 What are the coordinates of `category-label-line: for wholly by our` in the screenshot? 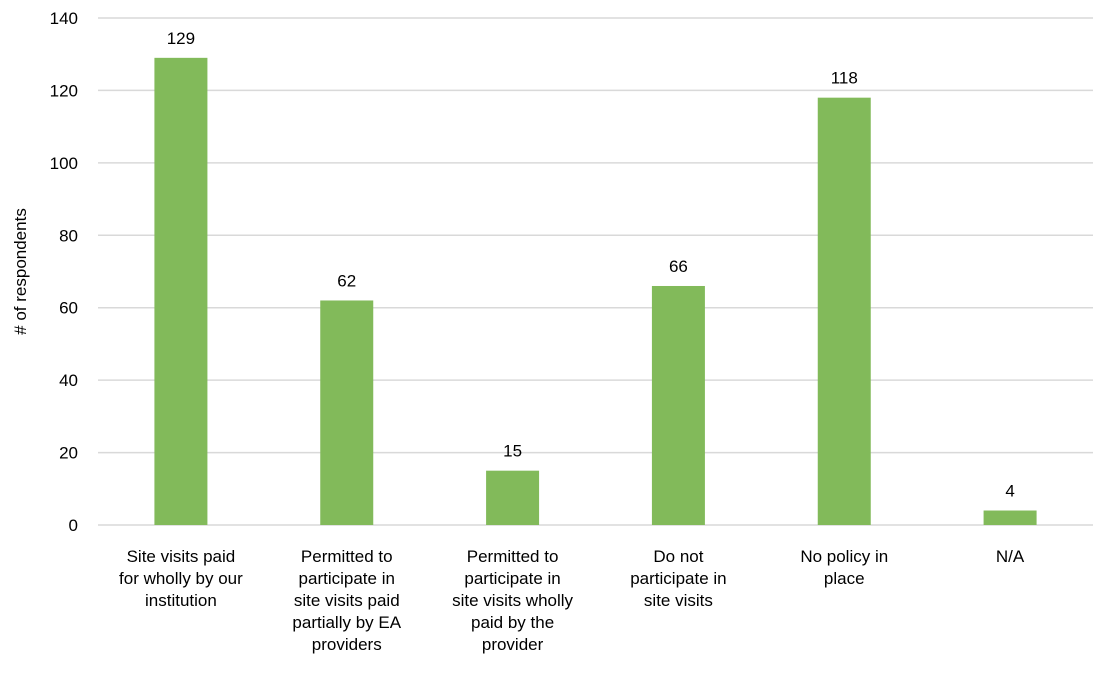 It's located at (181, 578).